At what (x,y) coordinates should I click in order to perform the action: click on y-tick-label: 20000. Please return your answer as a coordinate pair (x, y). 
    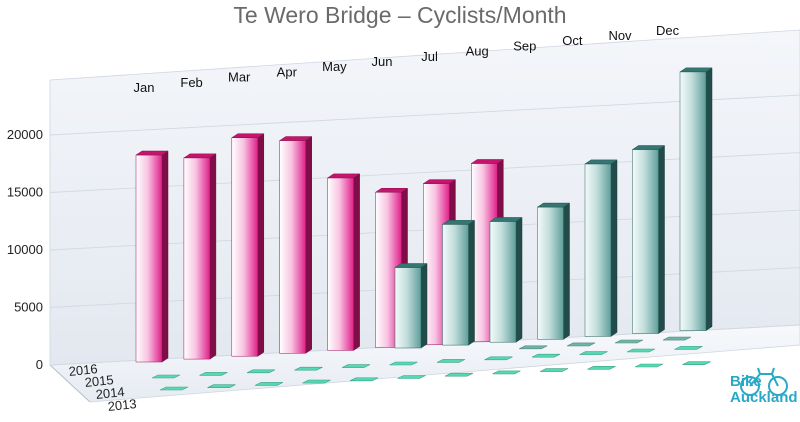
    Looking at the image, I should click on (25, 134).